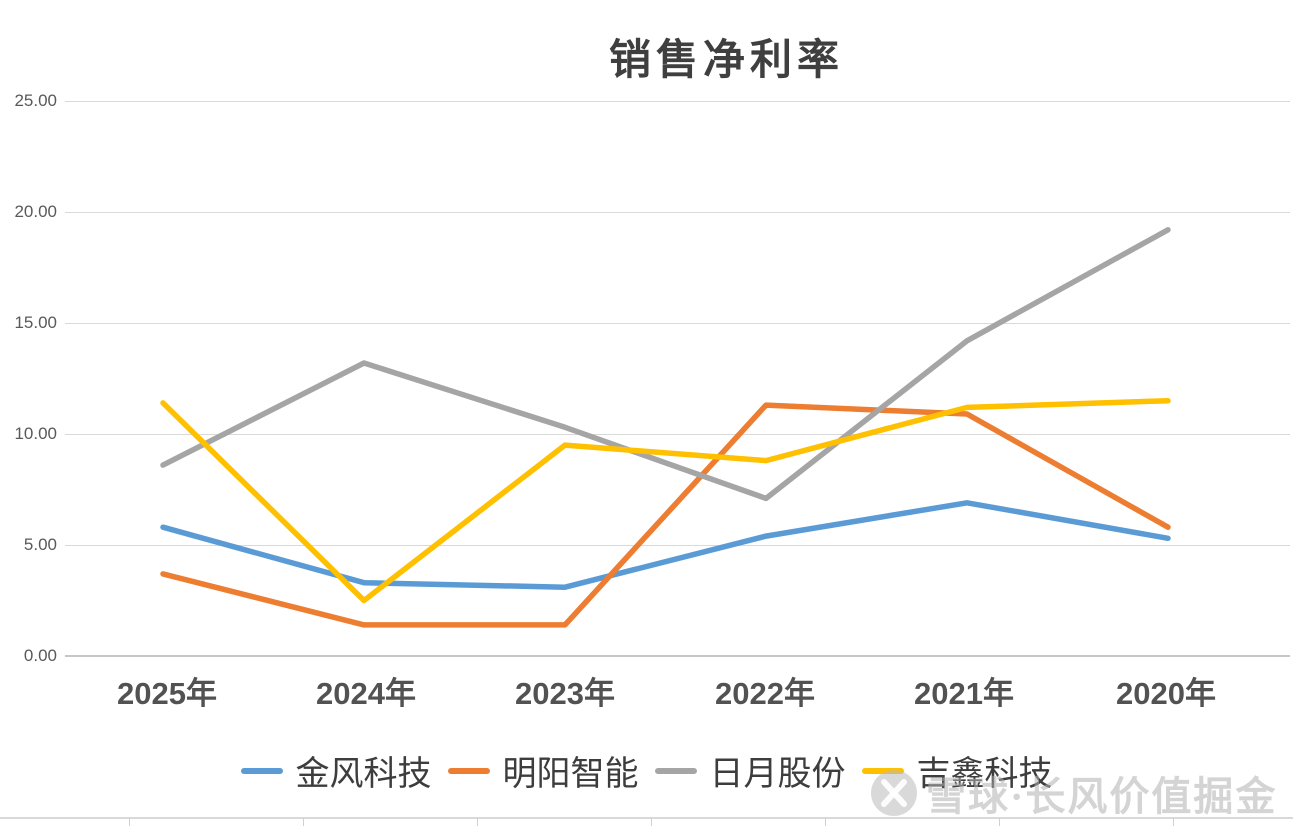 This screenshot has height=826, width=1293. I want to click on y-axis-tick-label: 10.00, so click(35, 433).